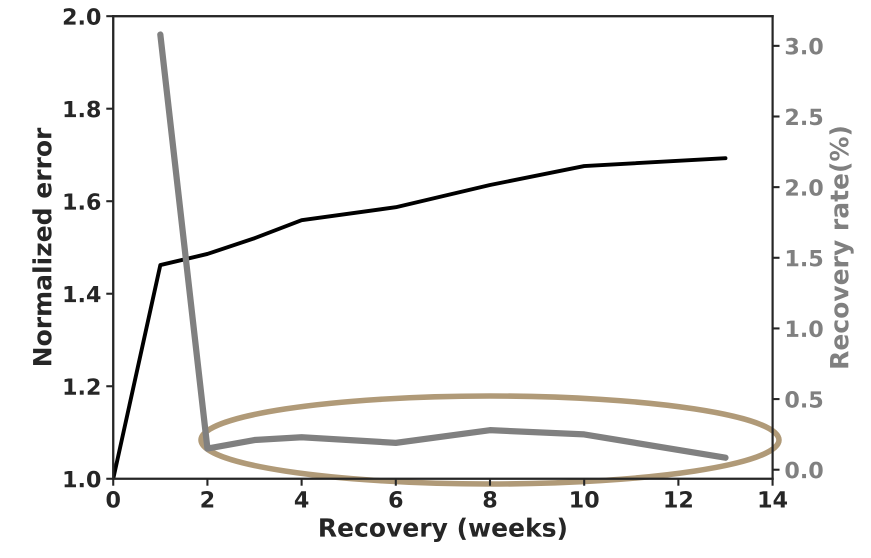 The height and width of the screenshot is (558, 871). I want to click on y2-tick-label: 0.5, so click(803, 399).